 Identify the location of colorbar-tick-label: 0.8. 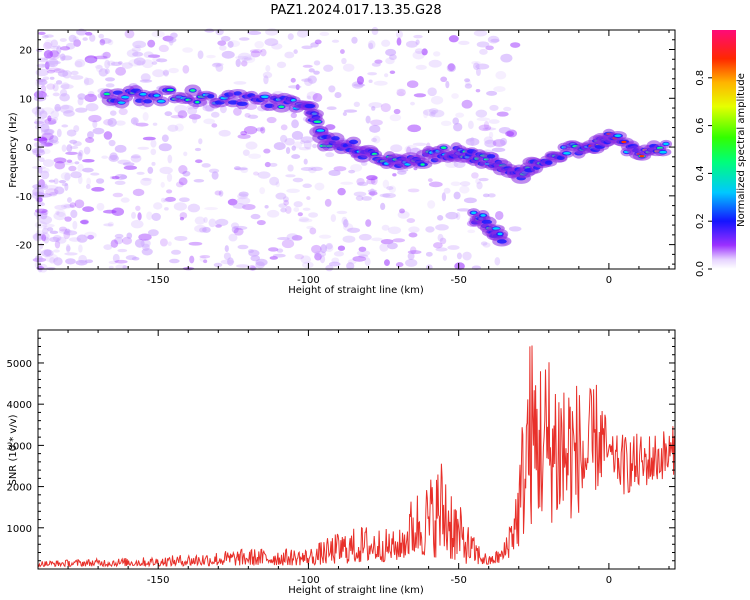
(700, 78).